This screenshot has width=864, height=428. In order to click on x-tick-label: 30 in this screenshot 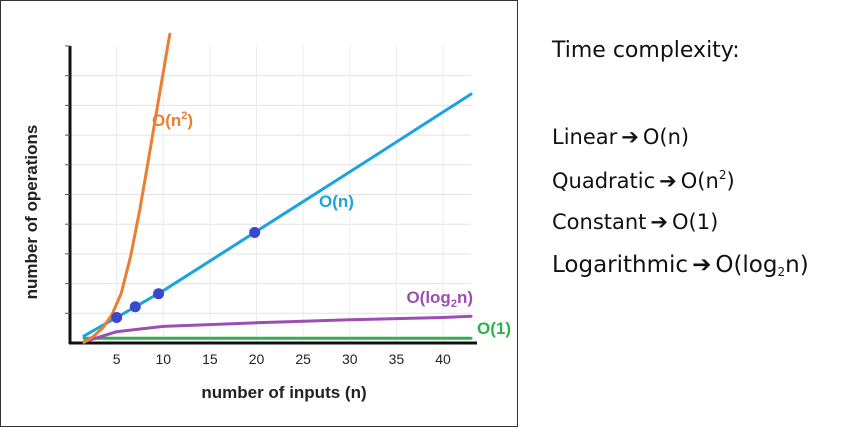, I will do `click(350, 359)`.